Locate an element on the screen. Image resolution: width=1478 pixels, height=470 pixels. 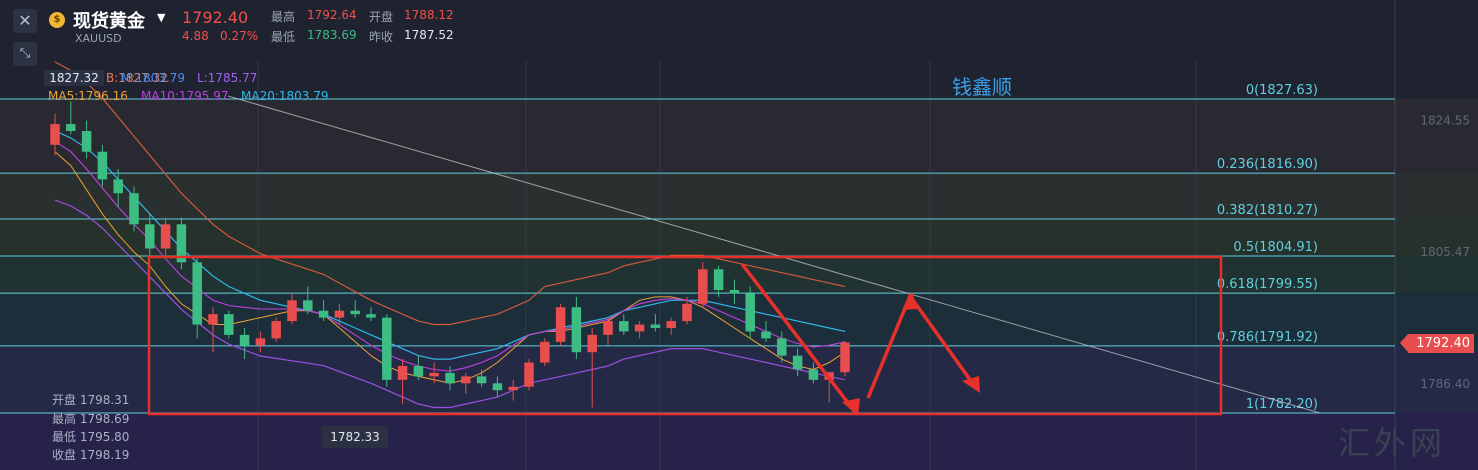
fib-label: 0.618(1799.55) is located at coordinates (1267, 284).